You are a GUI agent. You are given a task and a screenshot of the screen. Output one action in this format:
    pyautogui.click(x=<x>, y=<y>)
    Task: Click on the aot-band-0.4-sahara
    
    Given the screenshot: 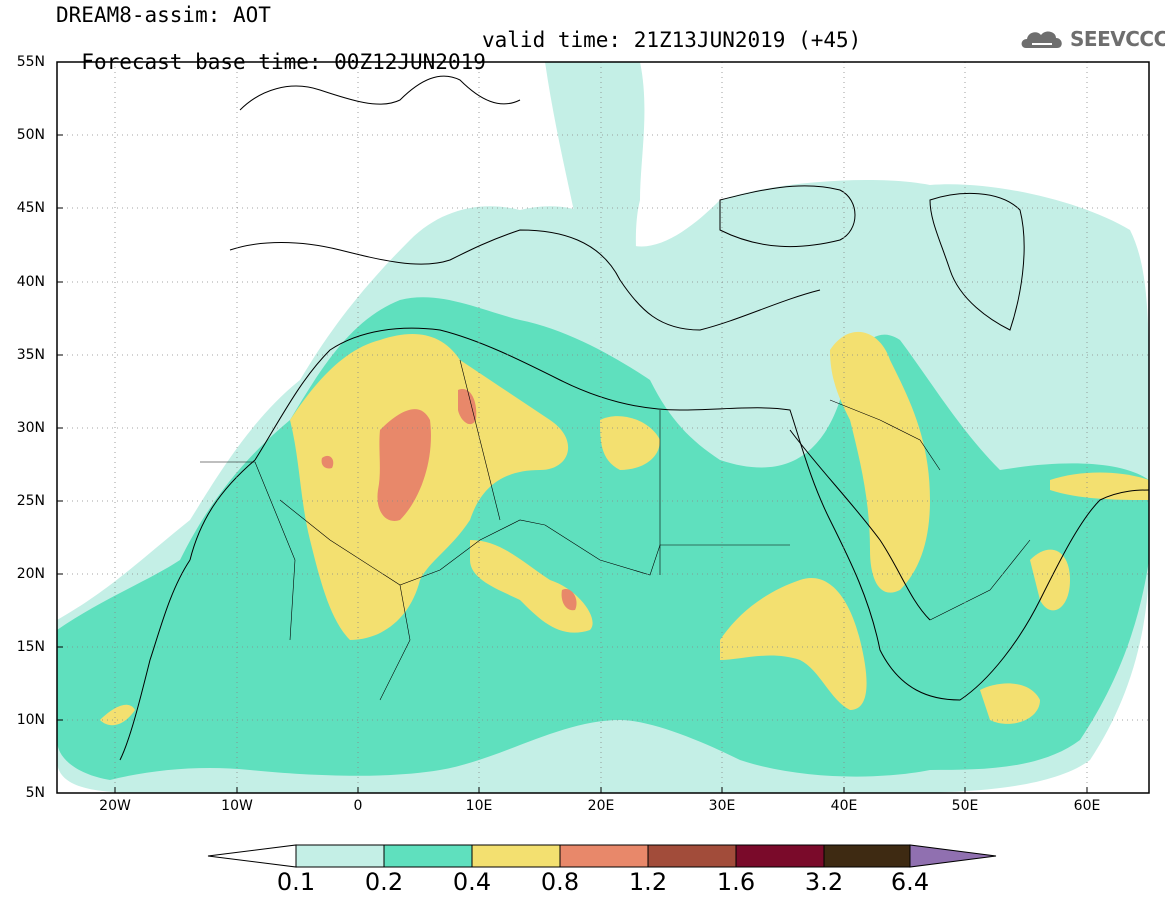 What is the action you would take?
    pyautogui.click(x=429, y=487)
    